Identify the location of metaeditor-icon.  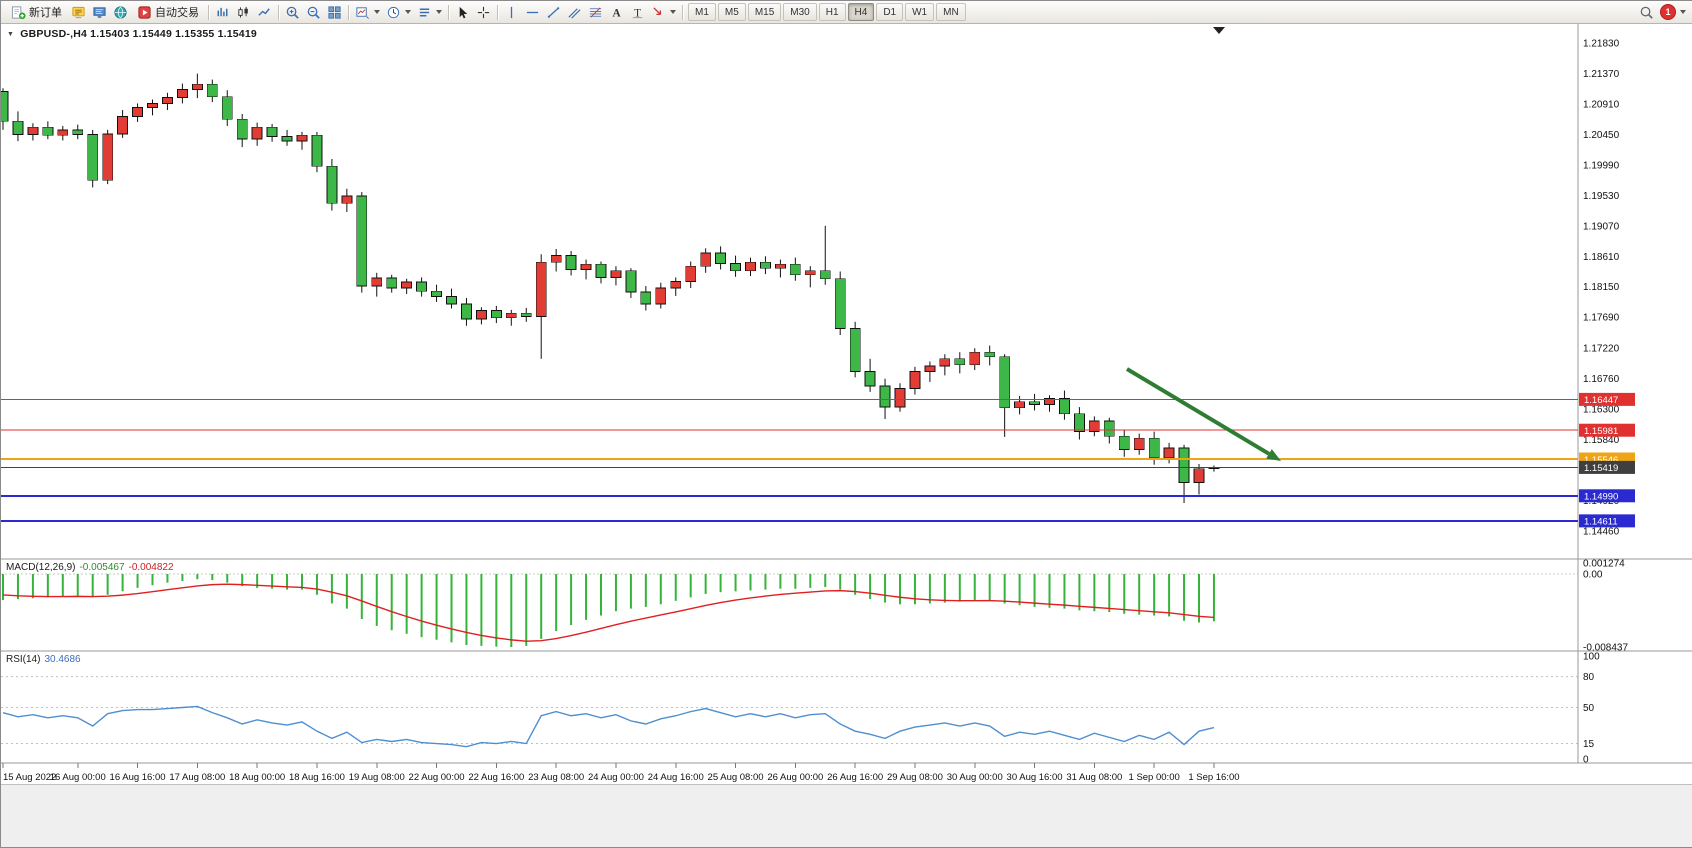
(78, 12).